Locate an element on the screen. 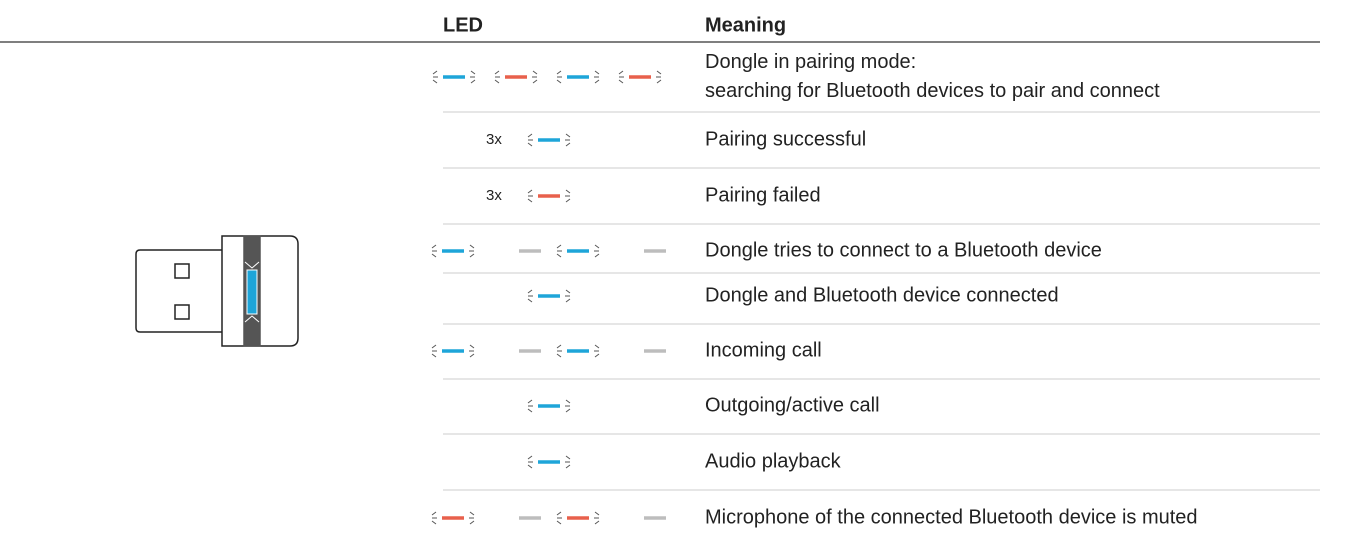  meaning-text: Dongle in pairing mode: is located at coordinates (810, 62).